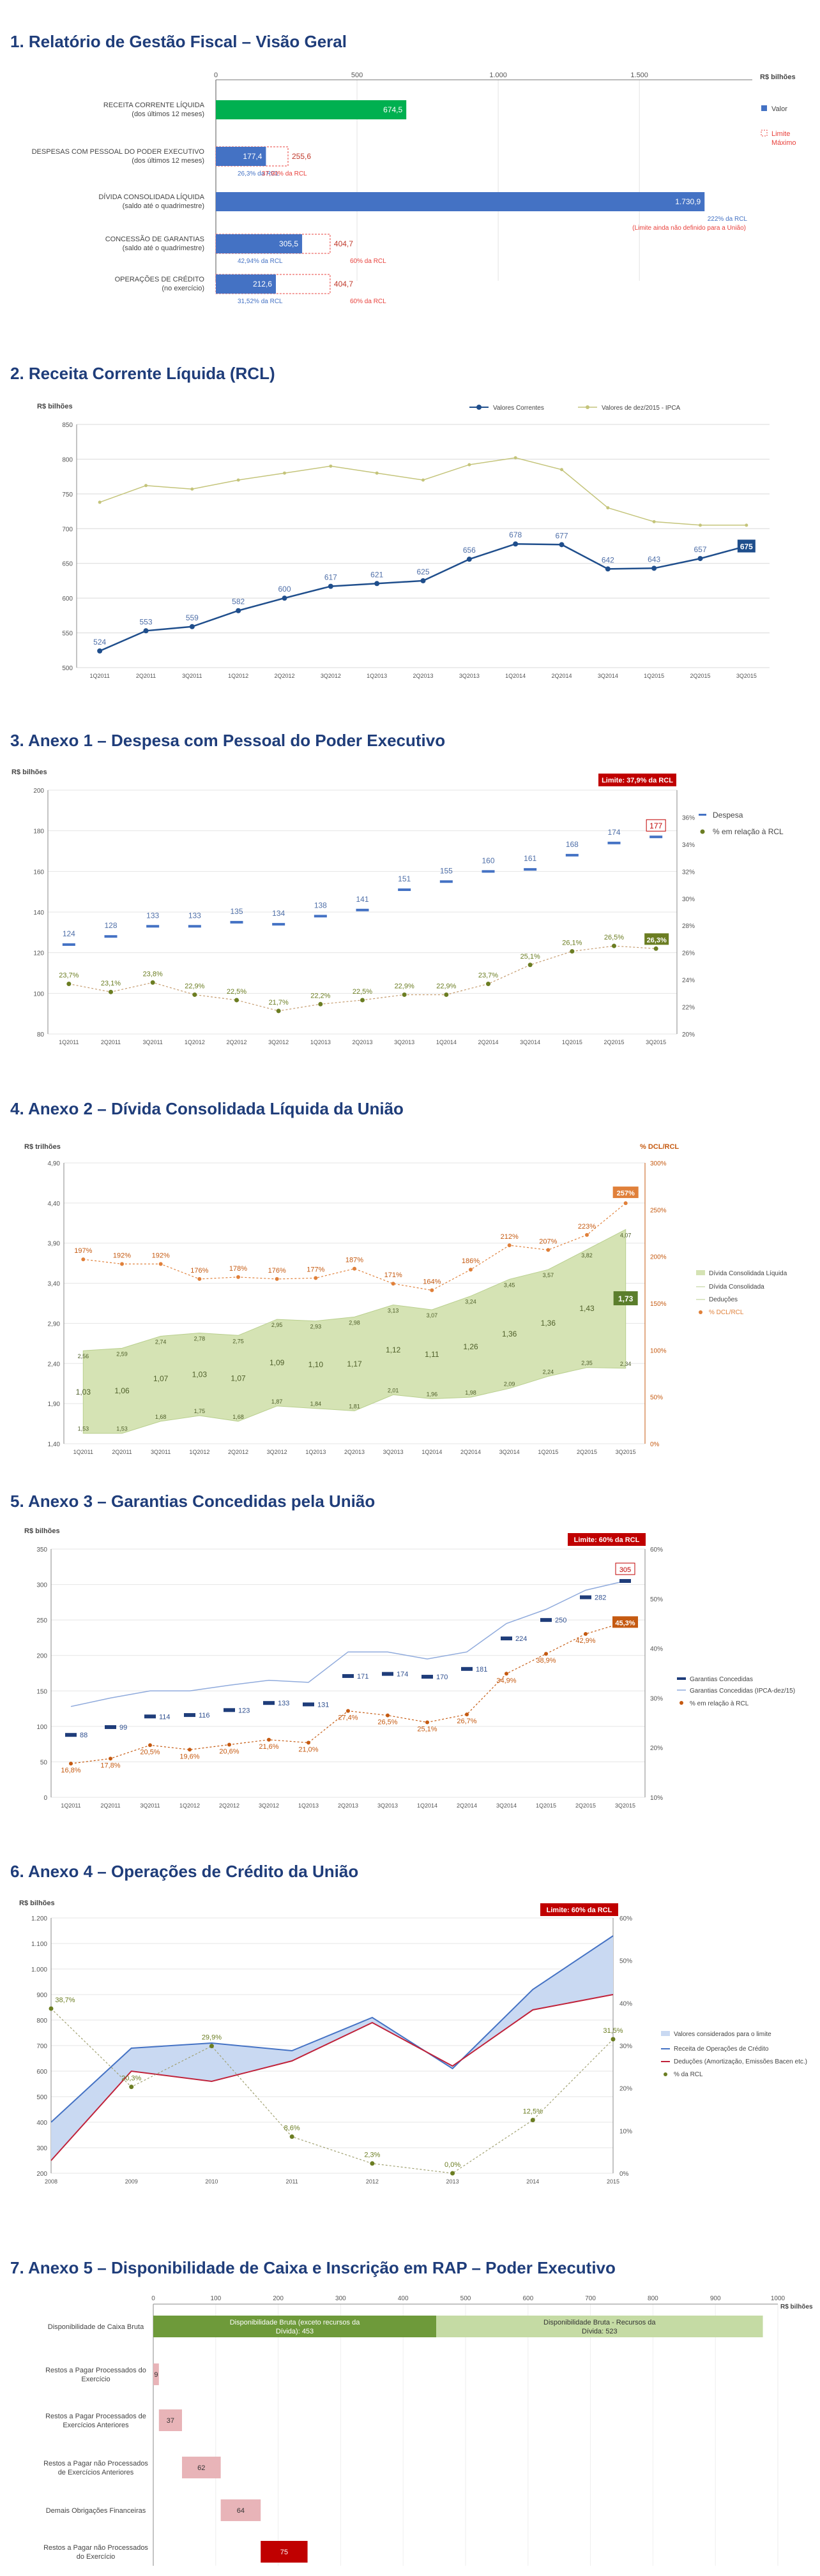 The image size is (820, 2576). Describe the element at coordinates (122, 1429) in the screenshot. I see `deducoes-label: 1,53` at that location.